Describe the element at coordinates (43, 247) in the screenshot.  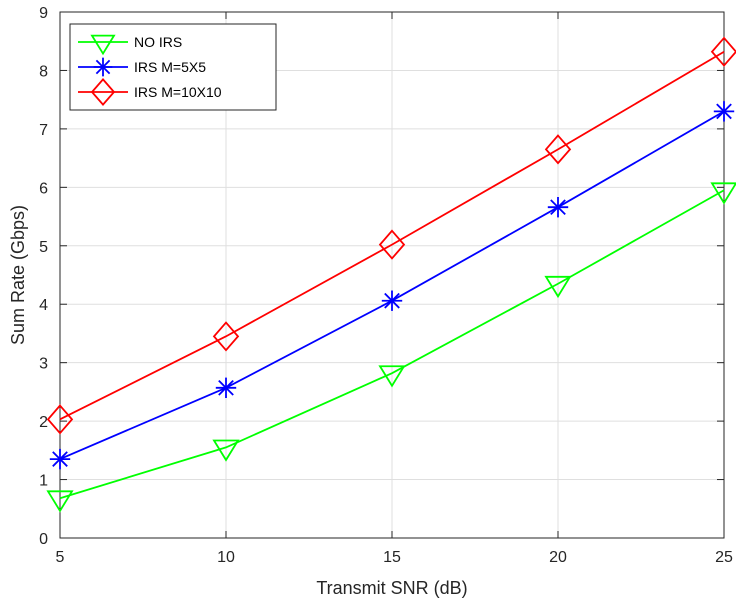
I see `y-tick-label: 5` at that location.